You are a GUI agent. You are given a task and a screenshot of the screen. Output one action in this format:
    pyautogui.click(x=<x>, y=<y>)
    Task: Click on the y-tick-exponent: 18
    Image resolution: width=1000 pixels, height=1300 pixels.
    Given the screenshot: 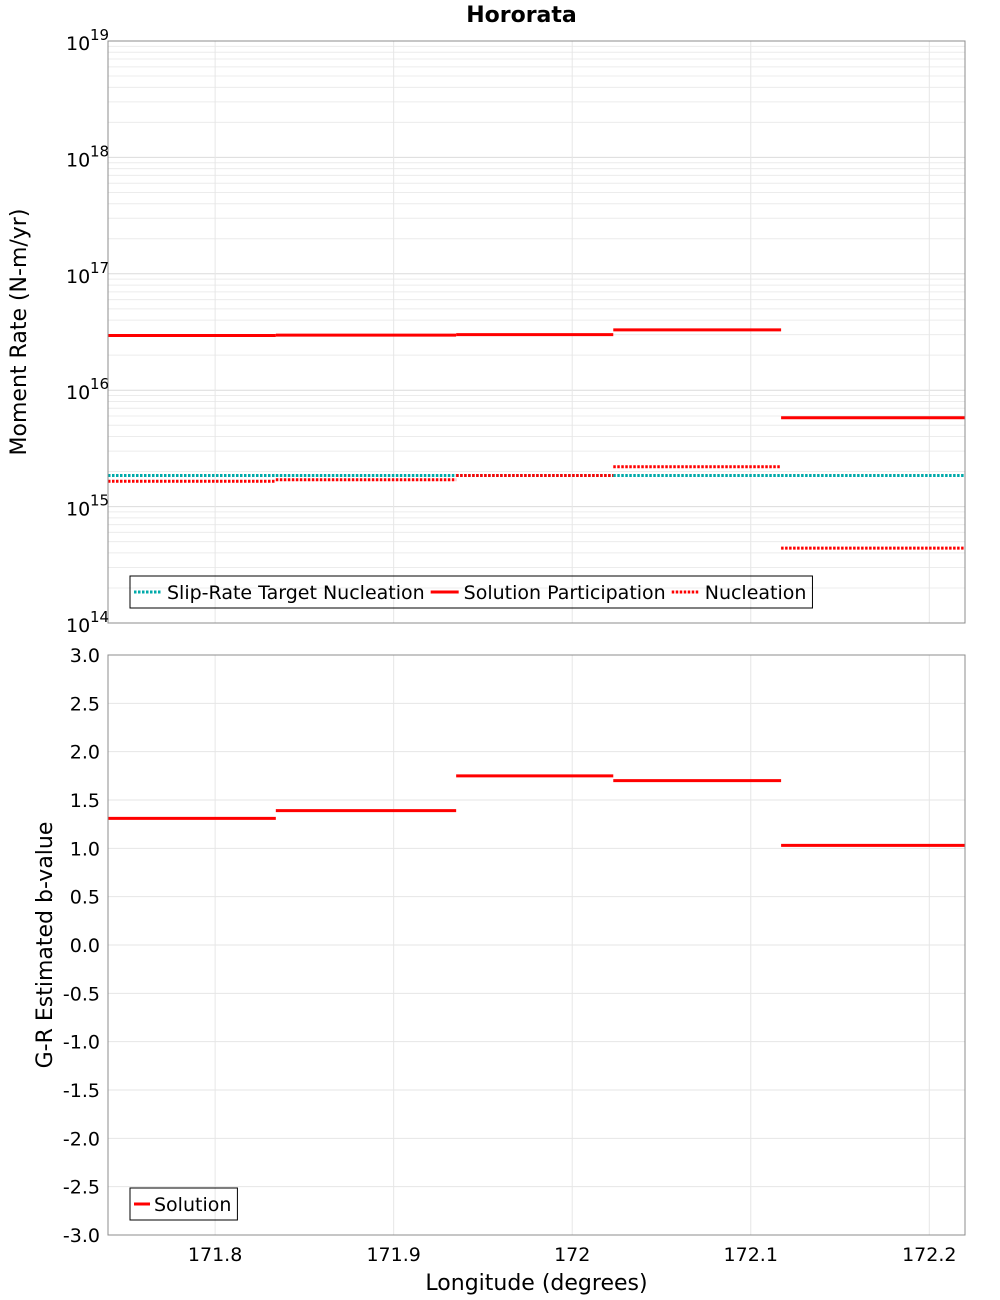 What is the action you would take?
    pyautogui.click(x=99, y=151)
    